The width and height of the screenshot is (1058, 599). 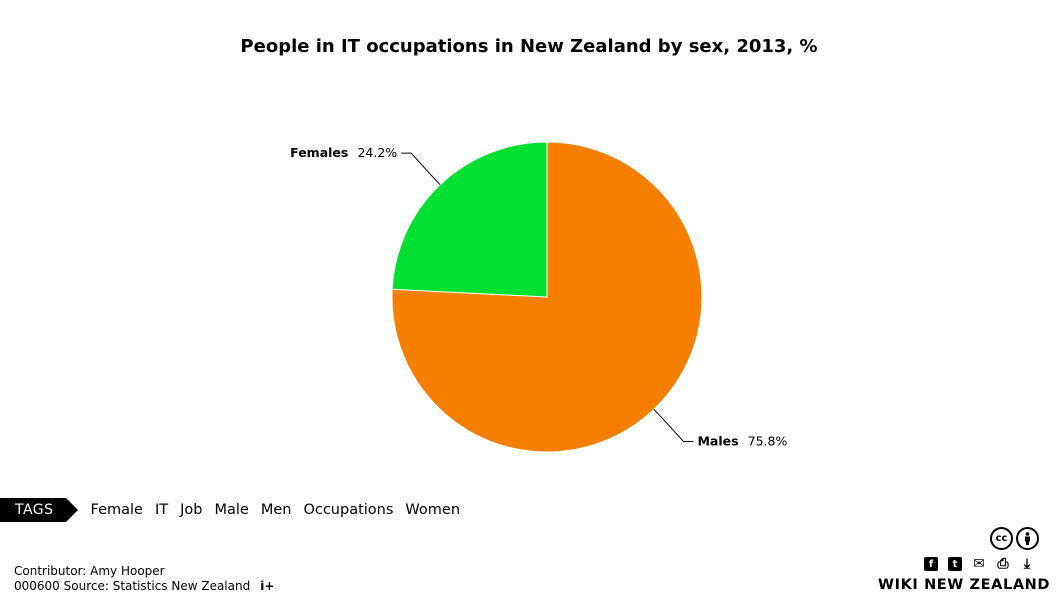 What do you see at coordinates (231, 510) in the screenshot?
I see `tag-male: Male` at bounding box center [231, 510].